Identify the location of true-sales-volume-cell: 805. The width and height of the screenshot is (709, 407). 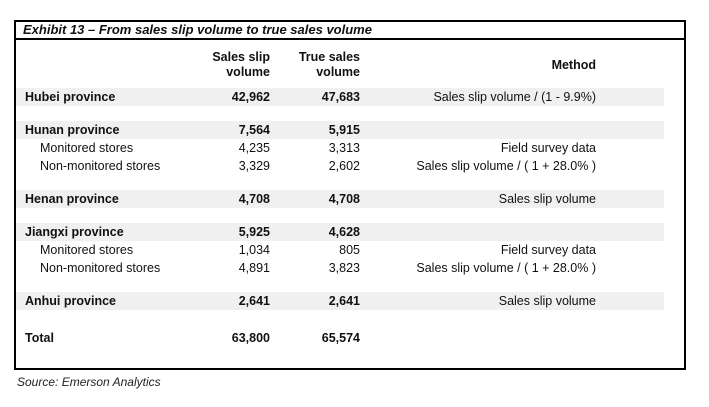
(349, 250).